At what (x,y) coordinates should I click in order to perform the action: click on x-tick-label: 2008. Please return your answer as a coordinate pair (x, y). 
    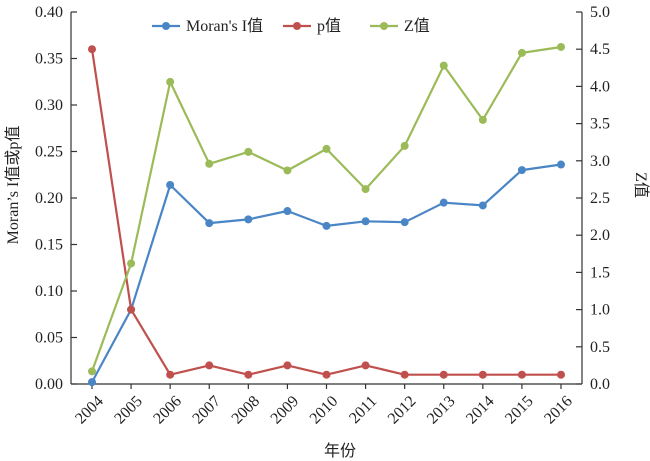
    Looking at the image, I should click on (246, 410).